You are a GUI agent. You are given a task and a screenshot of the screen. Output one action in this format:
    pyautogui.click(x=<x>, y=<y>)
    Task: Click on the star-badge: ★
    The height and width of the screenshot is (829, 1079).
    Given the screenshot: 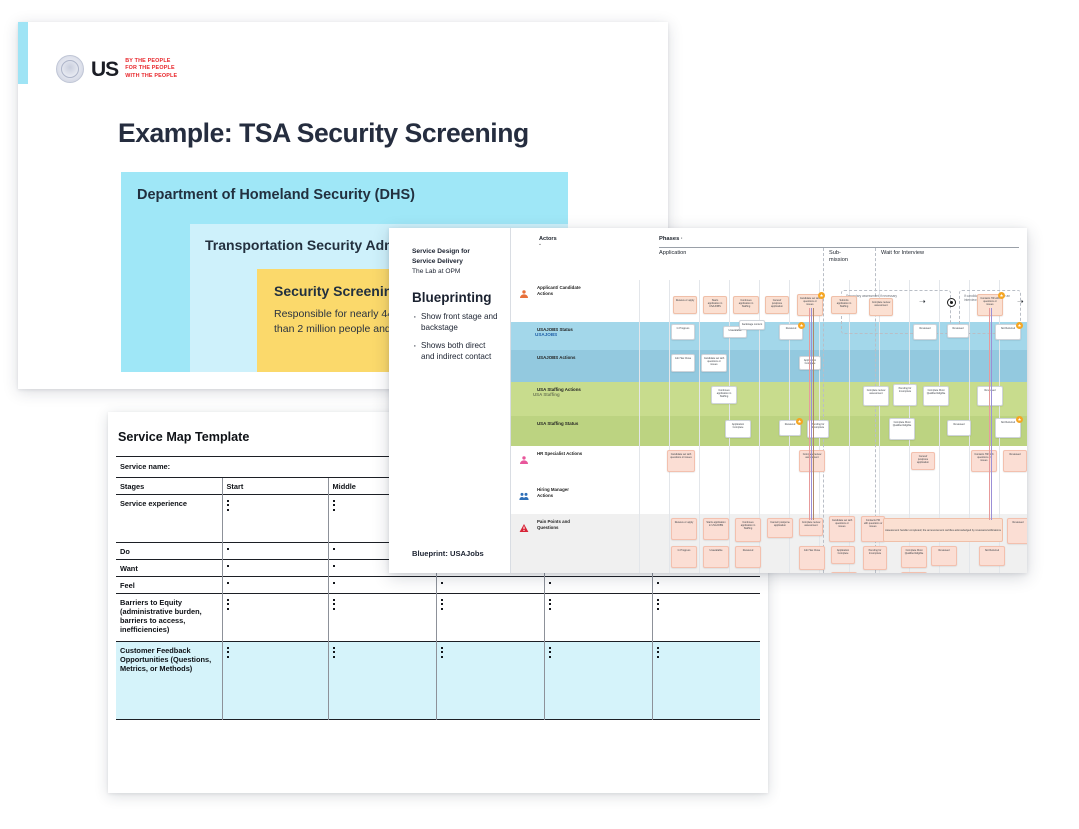 What is the action you would take?
    pyautogui.click(x=1001, y=295)
    